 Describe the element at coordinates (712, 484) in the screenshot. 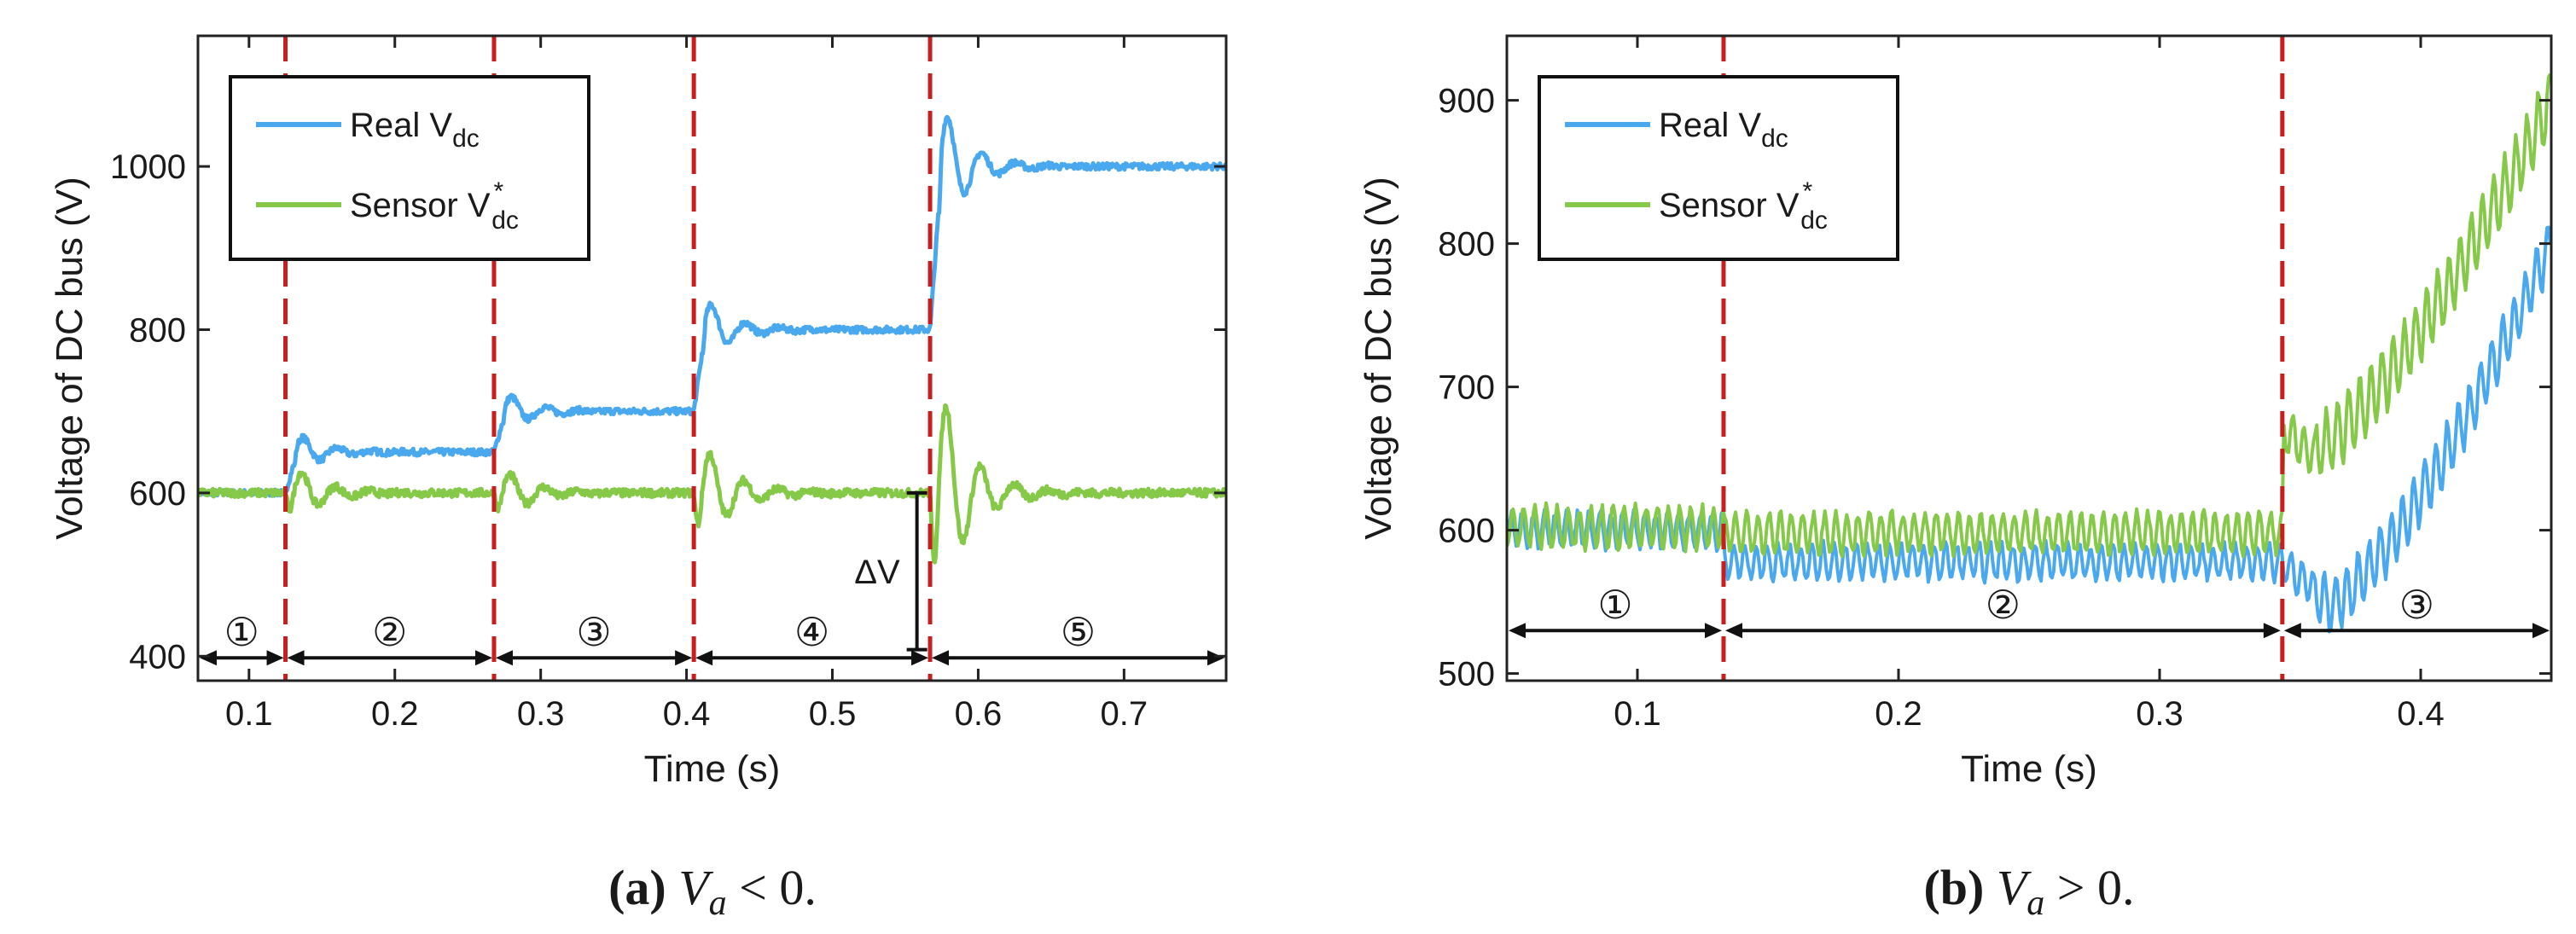

I see `series-line-sensor-vdc` at that location.